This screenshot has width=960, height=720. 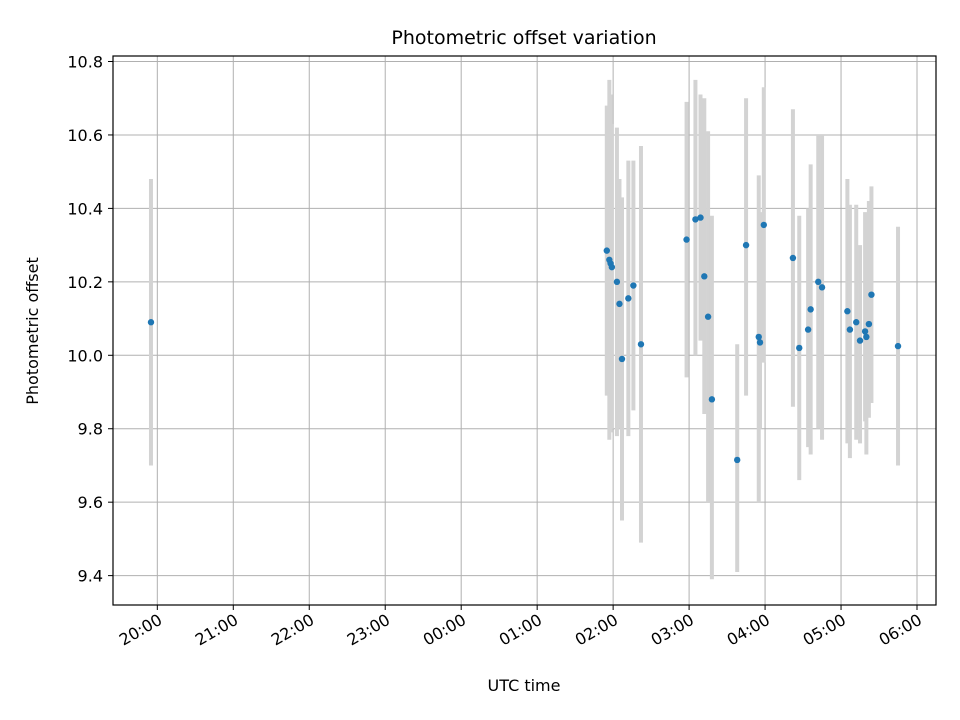 I want to click on x-axis-title: UTC time, so click(x=524, y=685).